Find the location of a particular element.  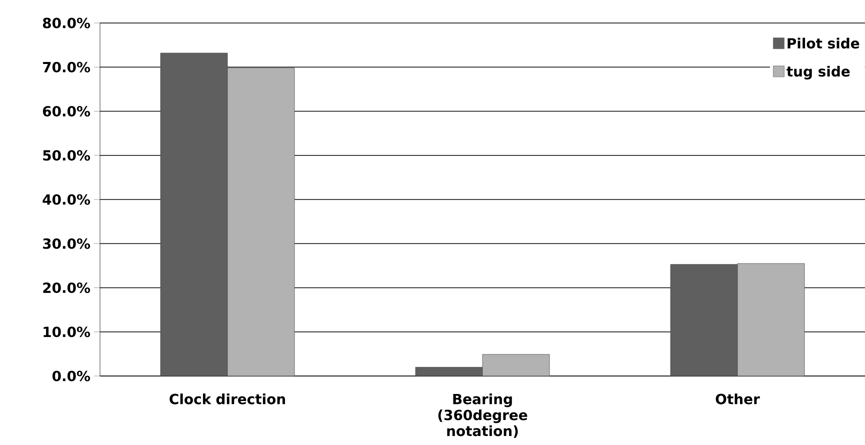

x-tick-label: Other is located at coordinates (738, 399).